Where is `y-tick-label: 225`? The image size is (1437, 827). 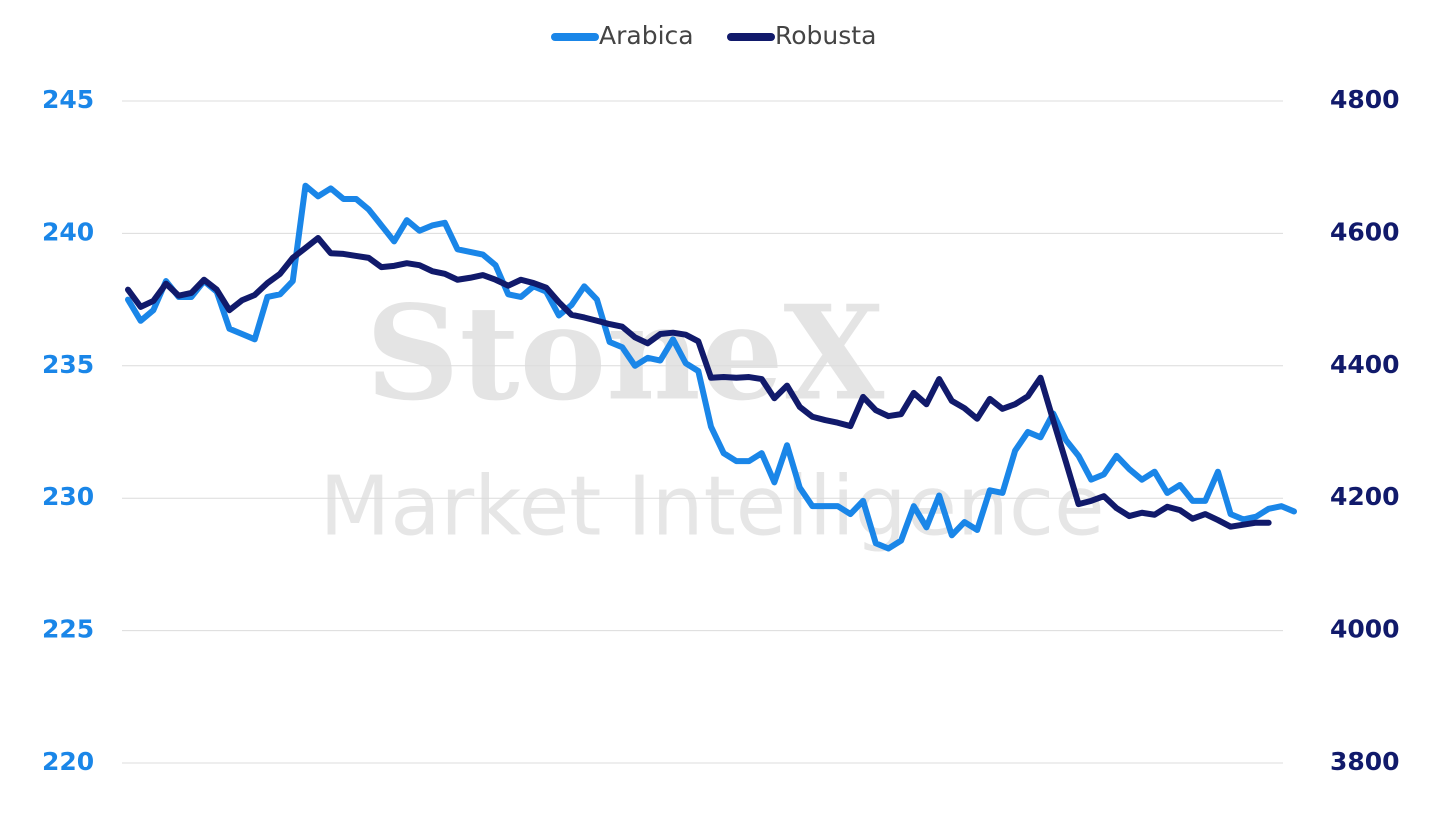
y-tick-label: 225 is located at coordinates (68, 629).